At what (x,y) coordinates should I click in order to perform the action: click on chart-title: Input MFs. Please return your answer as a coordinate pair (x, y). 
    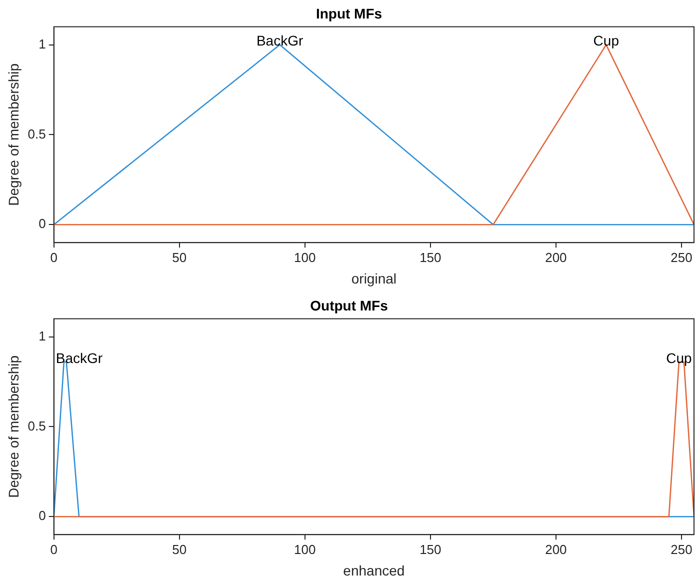
    Looking at the image, I should click on (349, 13).